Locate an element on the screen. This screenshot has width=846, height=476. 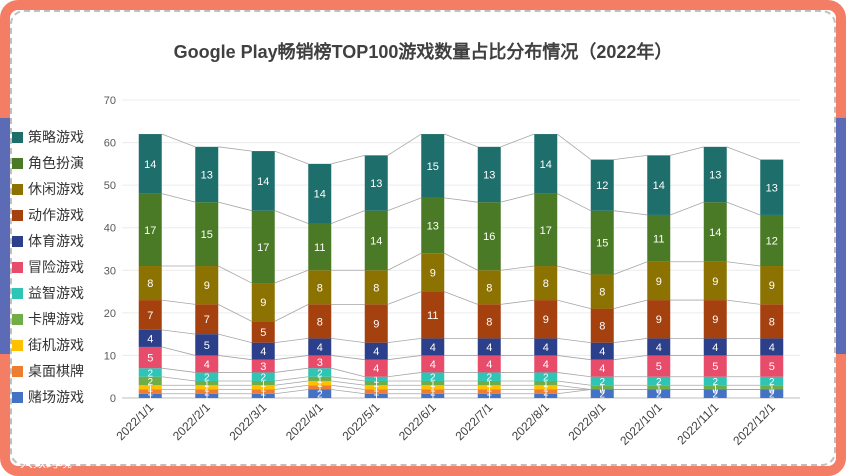
x-tick-label: 2022/9/1 is located at coordinates (586, 421).